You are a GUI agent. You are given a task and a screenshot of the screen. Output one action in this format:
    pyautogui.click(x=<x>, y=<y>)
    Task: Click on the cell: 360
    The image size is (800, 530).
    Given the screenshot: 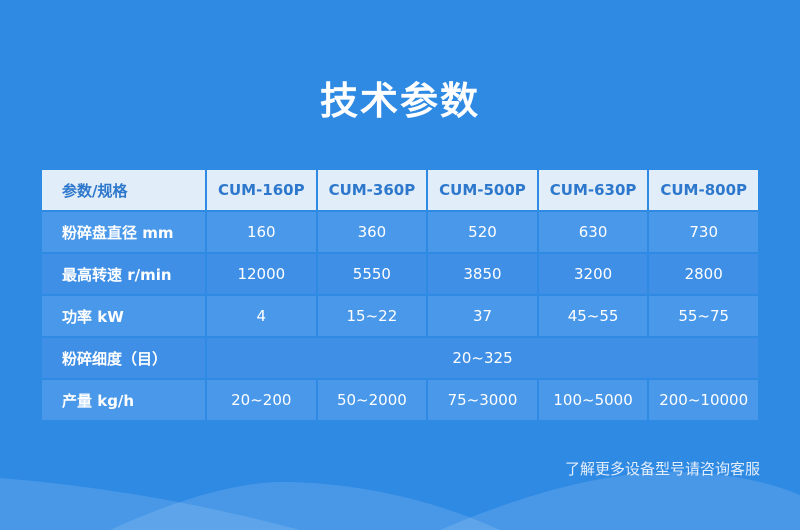 What is the action you would take?
    pyautogui.click(x=372, y=232)
    